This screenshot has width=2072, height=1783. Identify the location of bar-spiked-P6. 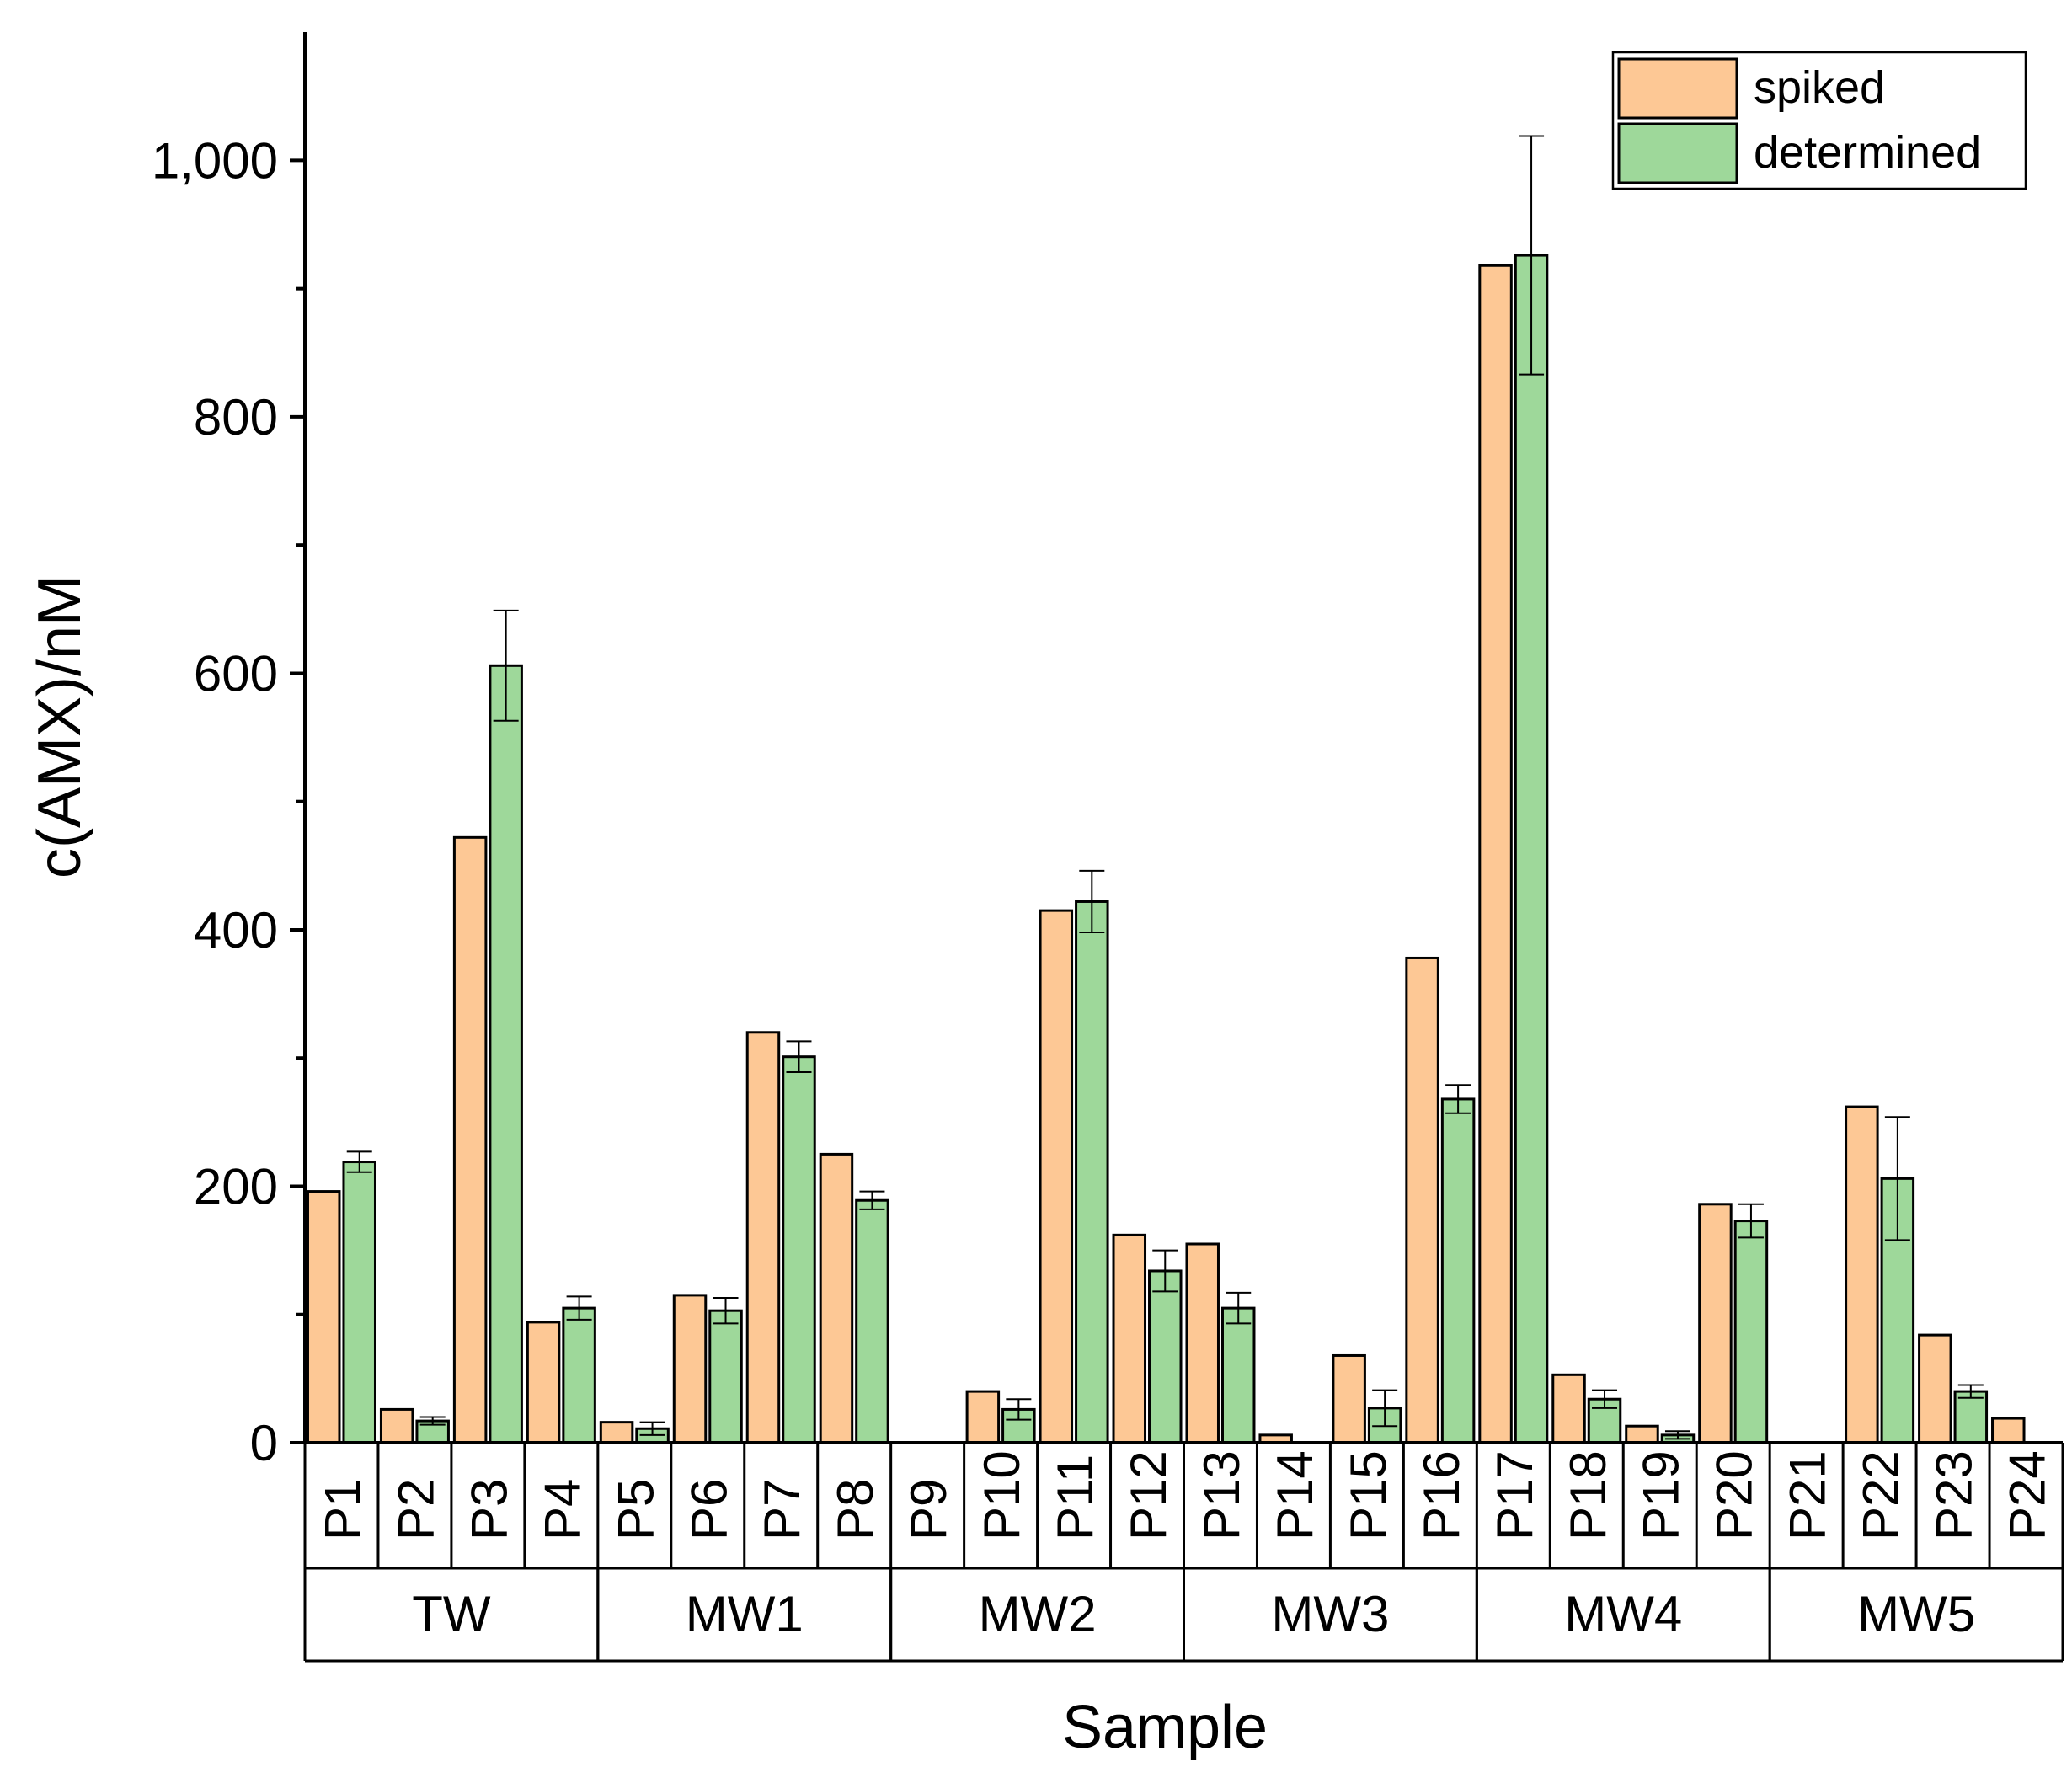
(690, 1369).